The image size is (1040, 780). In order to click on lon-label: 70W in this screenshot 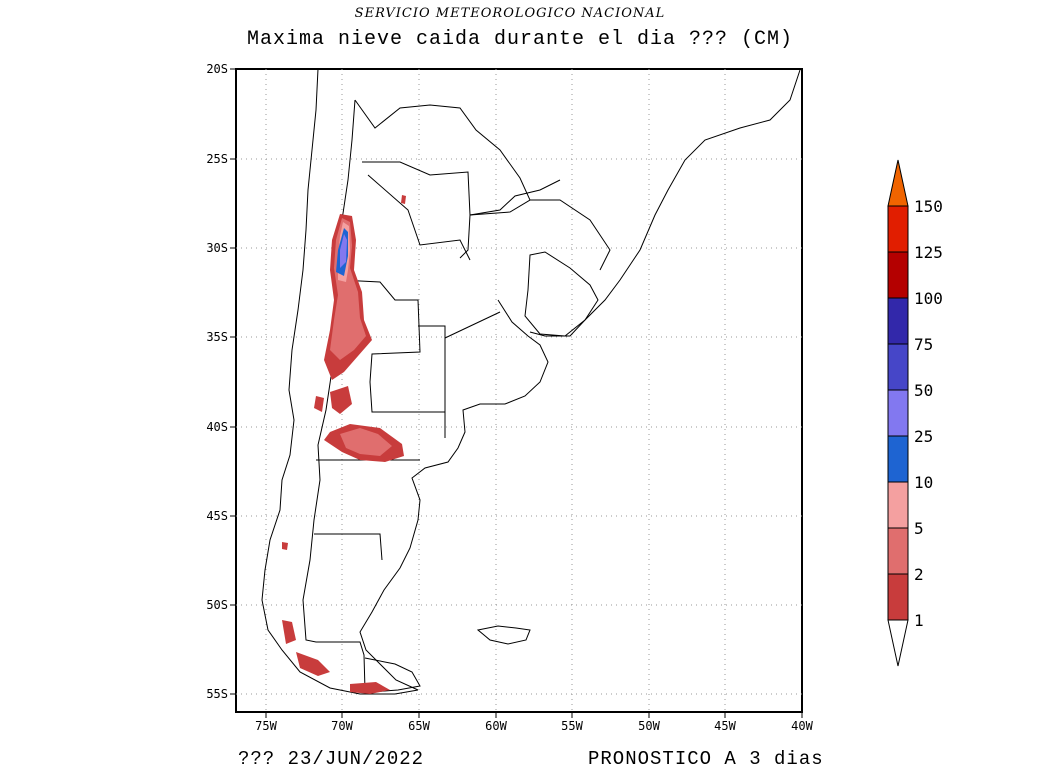, I will do `click(342, 726)`.